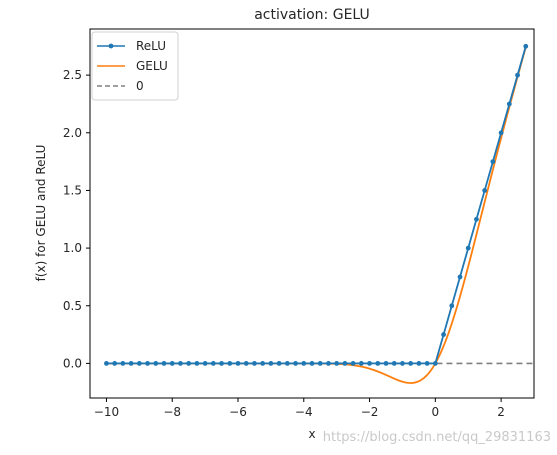  Describe the element at coordinates (501, 412) in the screenshot. I see `x-tick-label: 2` at that location.